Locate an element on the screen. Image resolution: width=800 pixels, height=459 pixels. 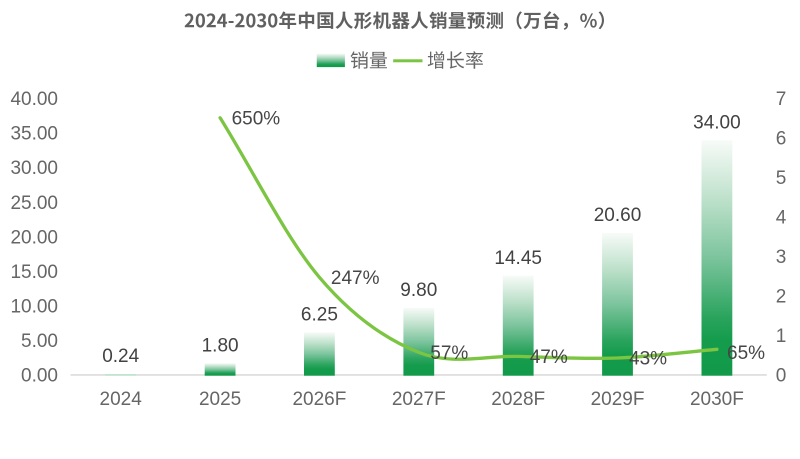
svg-text: 2030F is located at coordinates (717, 399).